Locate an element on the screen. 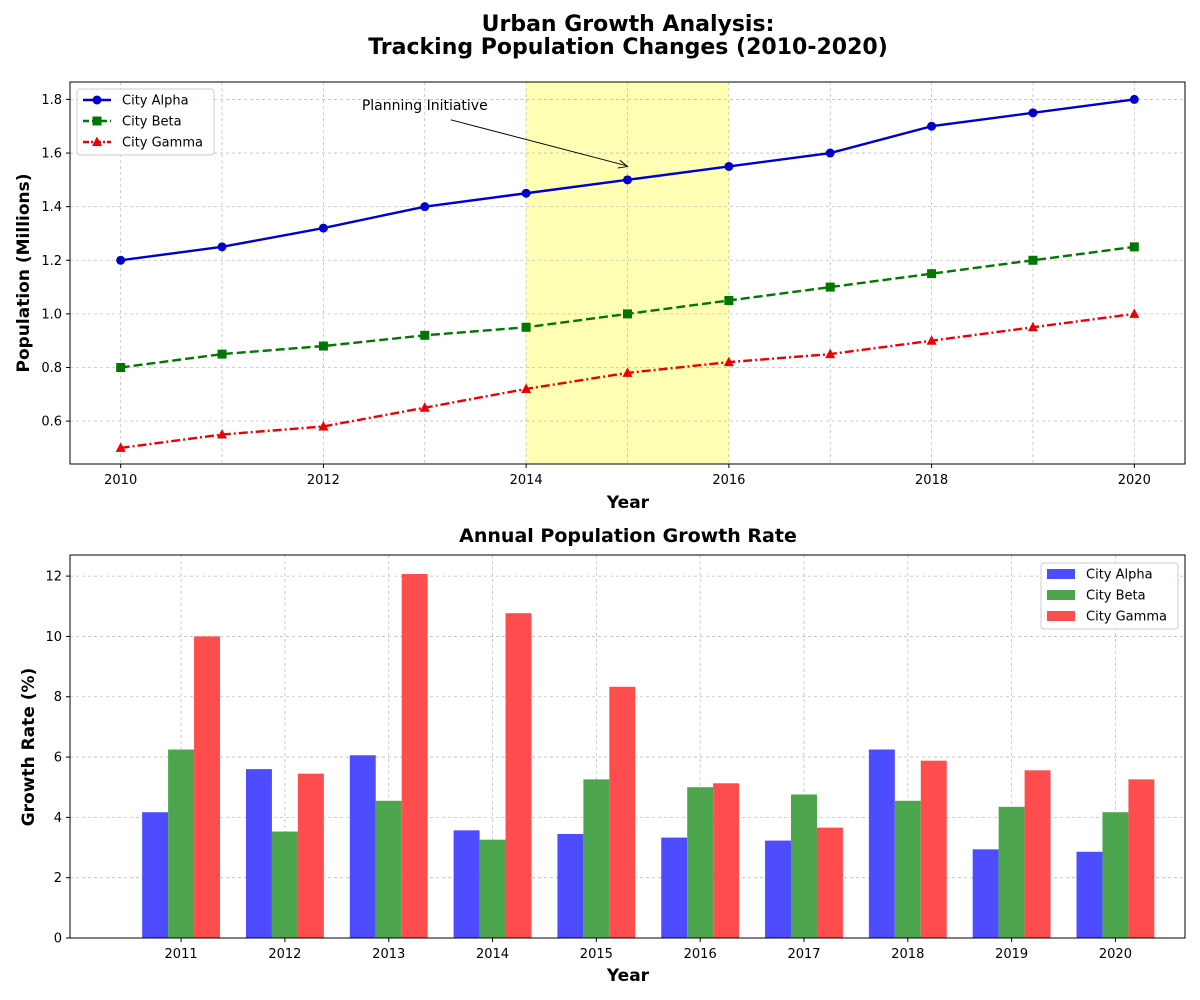 This screenshot has height=1000, width=1200. y-tick-label: 1.2 is located at coordinates (51, 261).